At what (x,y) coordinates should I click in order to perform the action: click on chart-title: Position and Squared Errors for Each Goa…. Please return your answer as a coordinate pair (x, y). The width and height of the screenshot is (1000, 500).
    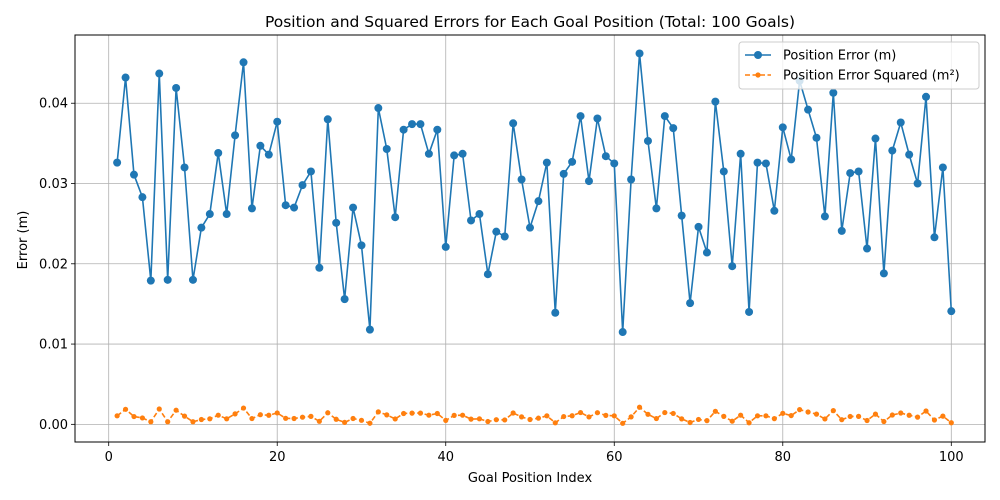
    Looking at the image, I should click on (530, 22).